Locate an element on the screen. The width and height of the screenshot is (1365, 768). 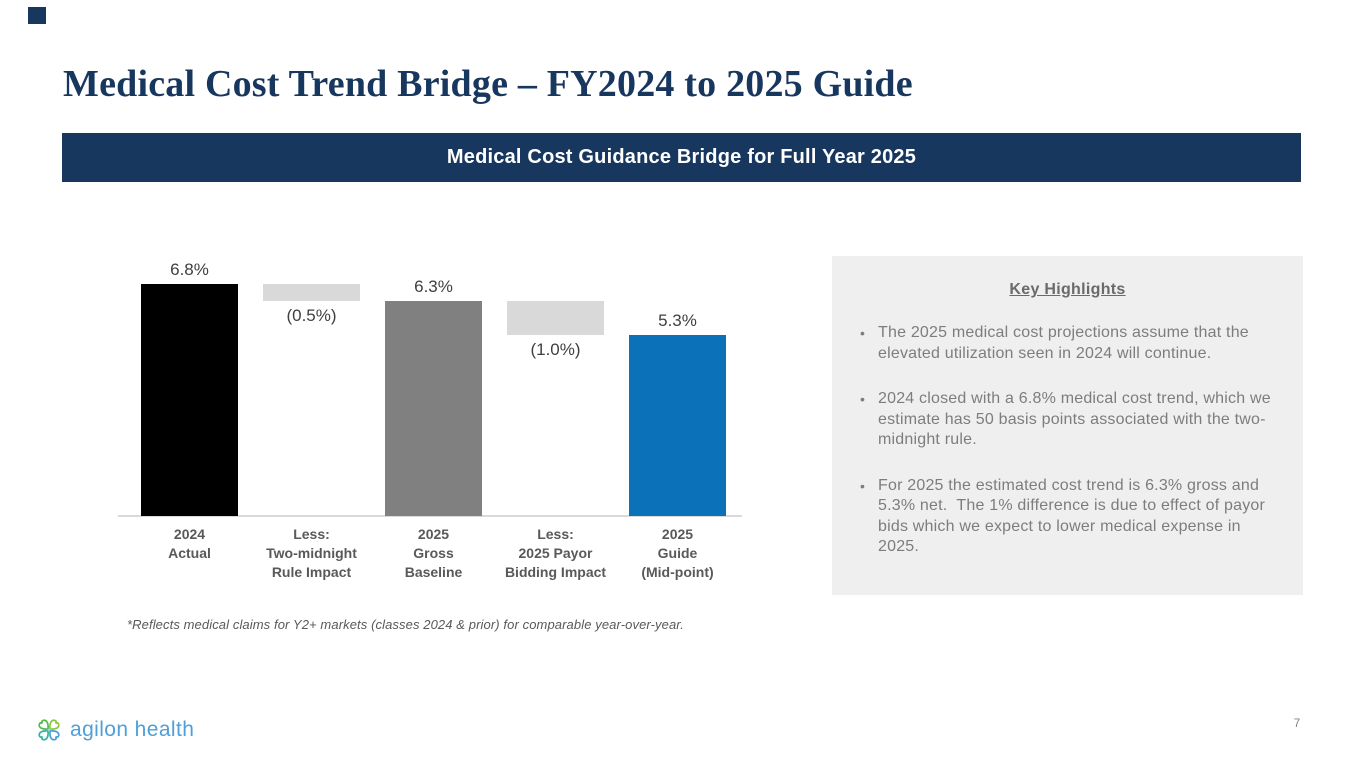
company-logo: agilon health is located at coordinates (114, 730).